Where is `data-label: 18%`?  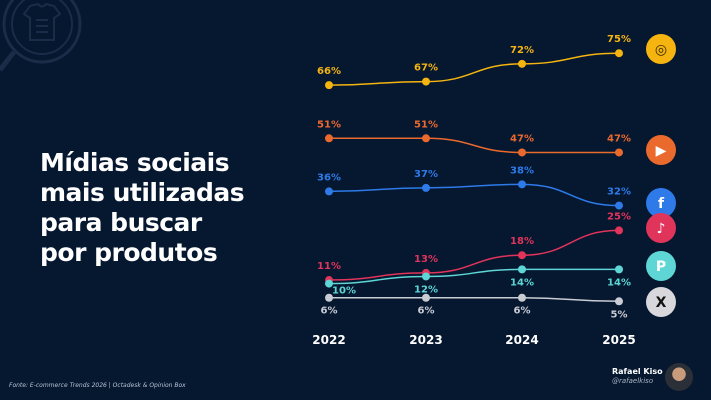
data-label: 18% is located at coordinates (522, 241).